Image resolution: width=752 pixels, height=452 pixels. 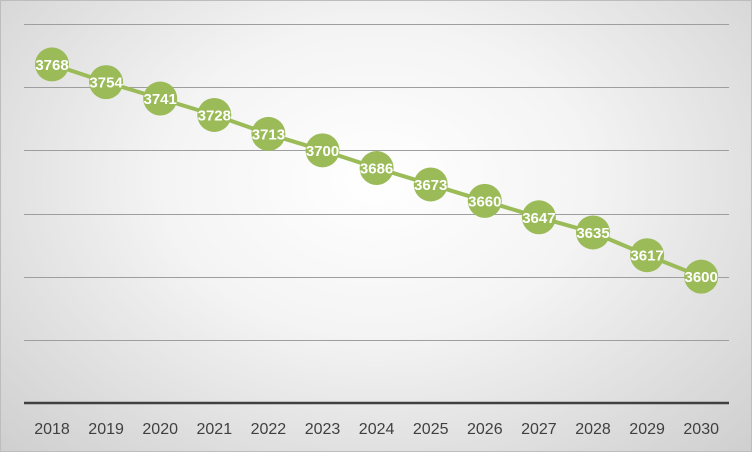 I want to click on data-label-2027: 3647, so click(x=538, y=218).